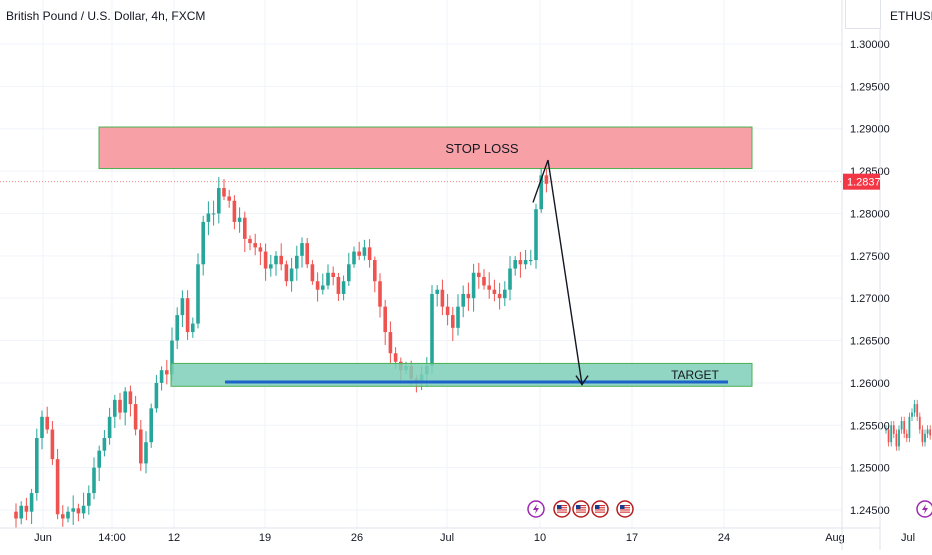 The height and width of the screenshot is (555, 932). I want to click on lightning-icon-bolt, so click(925, 509).